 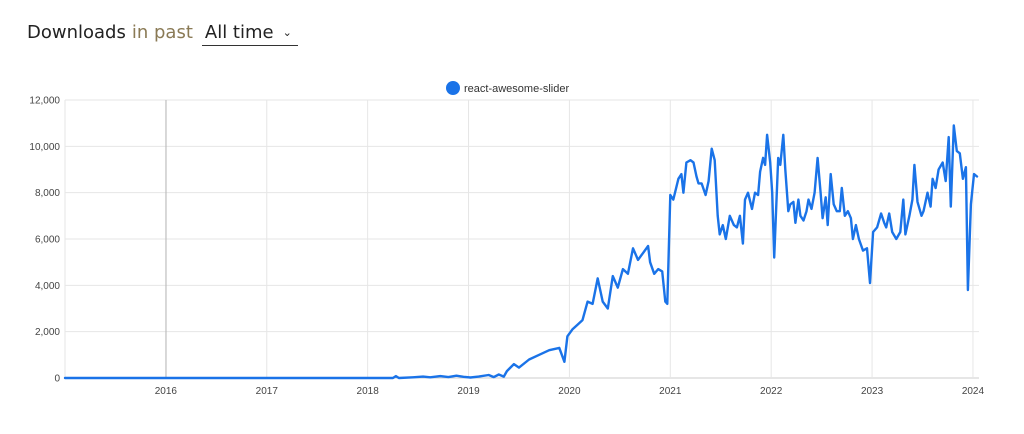 I want to click on x-tick-label: 2018, so click(x=368, y=391).